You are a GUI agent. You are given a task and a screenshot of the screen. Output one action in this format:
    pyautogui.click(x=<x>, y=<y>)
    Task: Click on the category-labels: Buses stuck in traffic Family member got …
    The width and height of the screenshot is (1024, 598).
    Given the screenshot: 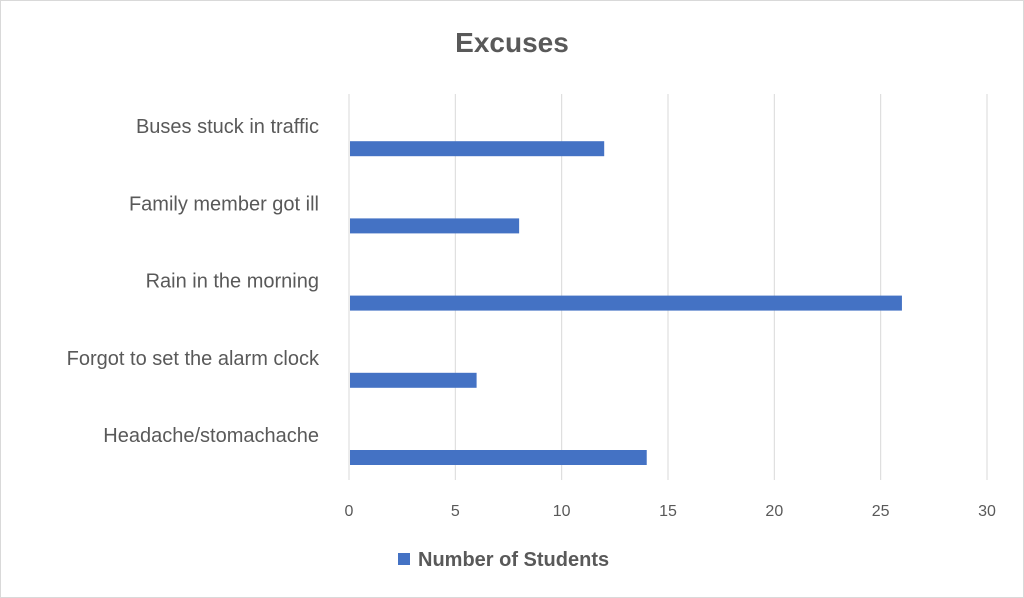 What is the action you would take?
    pyautogui.click(x=193, y=281)
    